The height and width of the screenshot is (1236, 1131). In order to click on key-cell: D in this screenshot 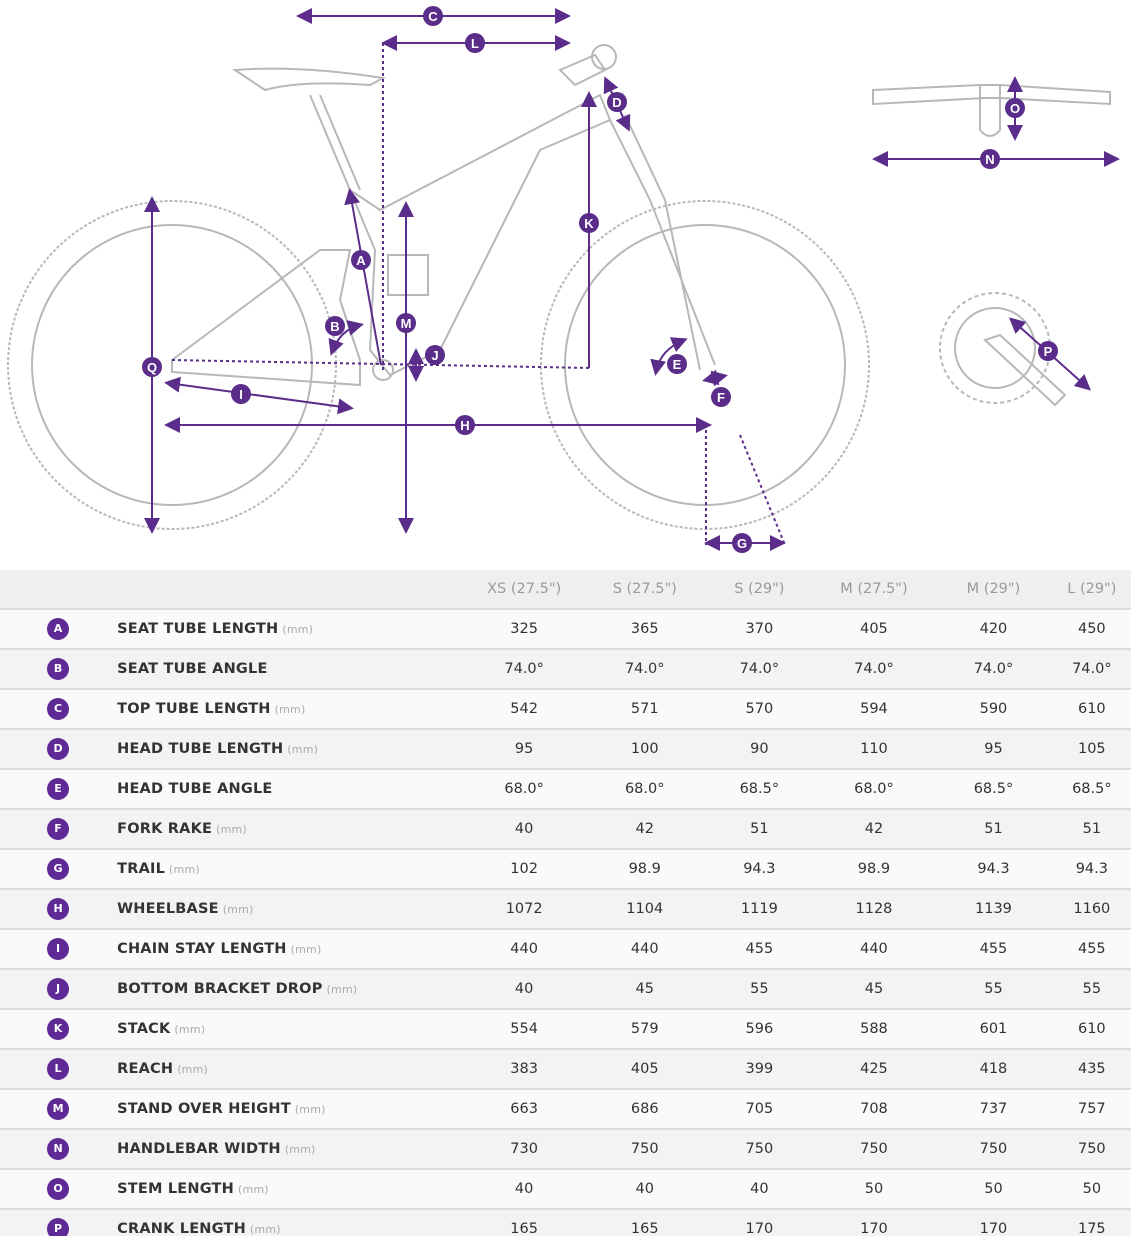, I will do `click(58, 748)`.